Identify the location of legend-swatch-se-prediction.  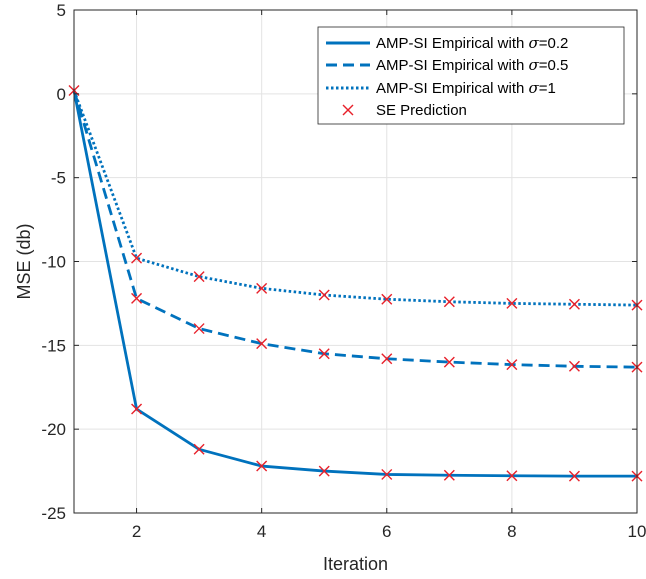
(348, 110).